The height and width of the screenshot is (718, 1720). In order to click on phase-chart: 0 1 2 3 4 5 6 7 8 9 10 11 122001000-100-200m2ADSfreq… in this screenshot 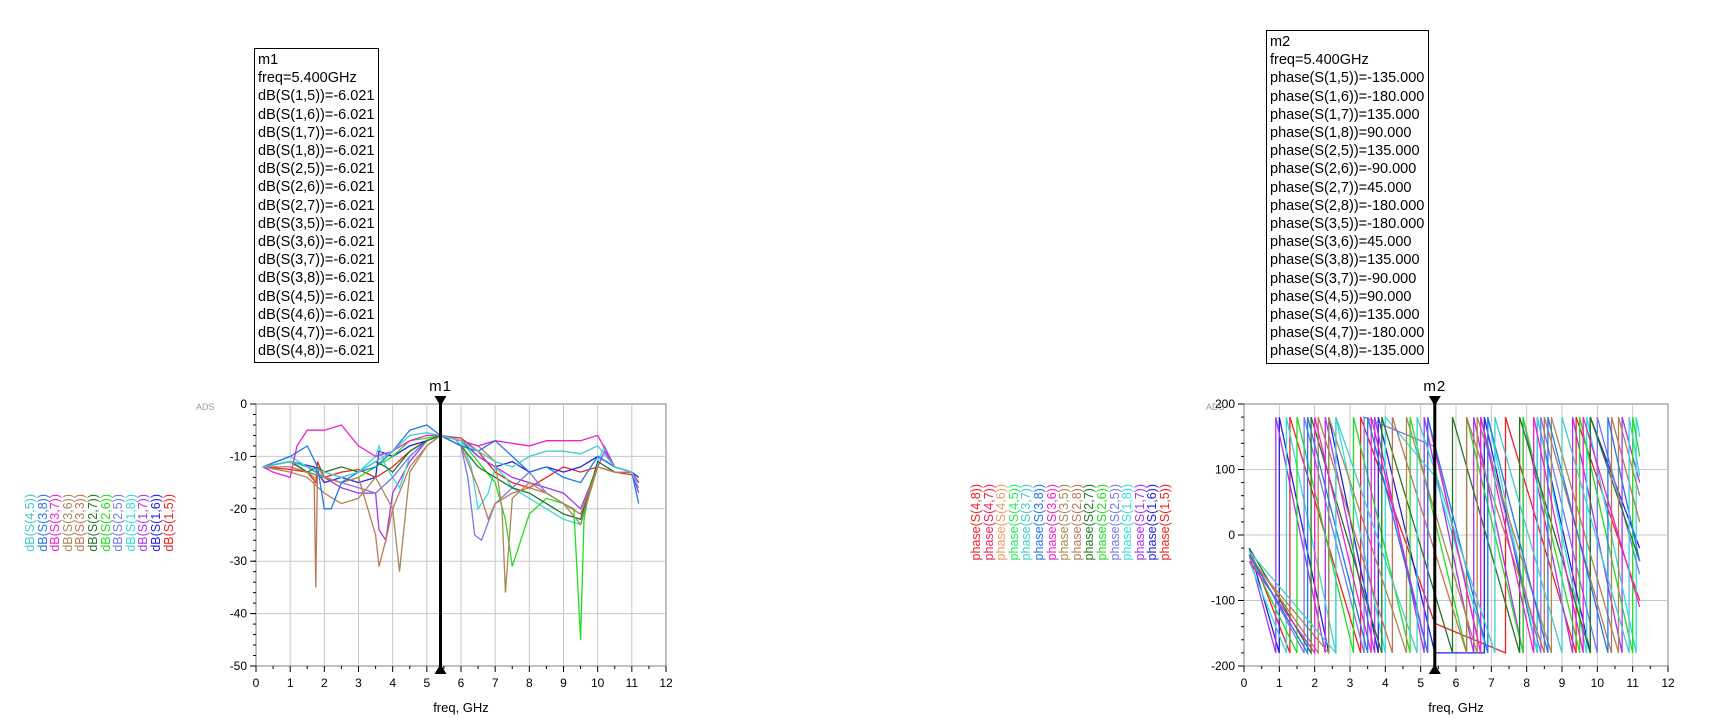, I will do `click(1440, 546)`.